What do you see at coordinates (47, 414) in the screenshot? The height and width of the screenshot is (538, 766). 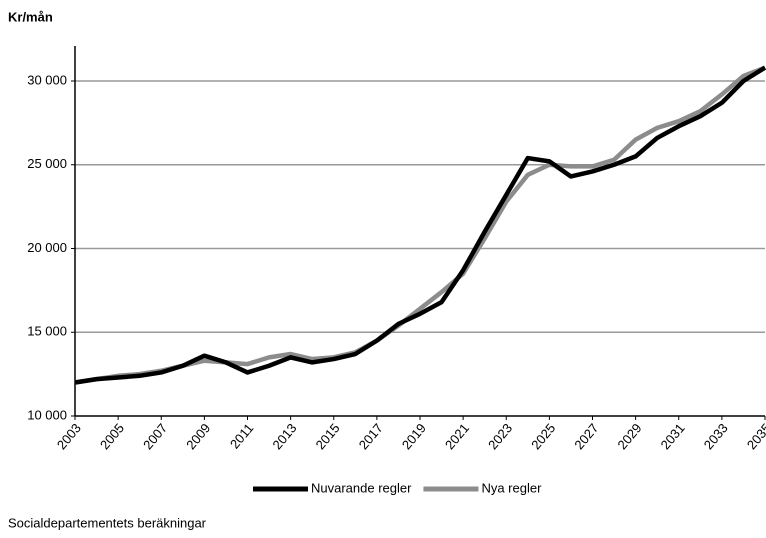 I see `y-tick-label: 10 000` at bounding box center [47, 414].